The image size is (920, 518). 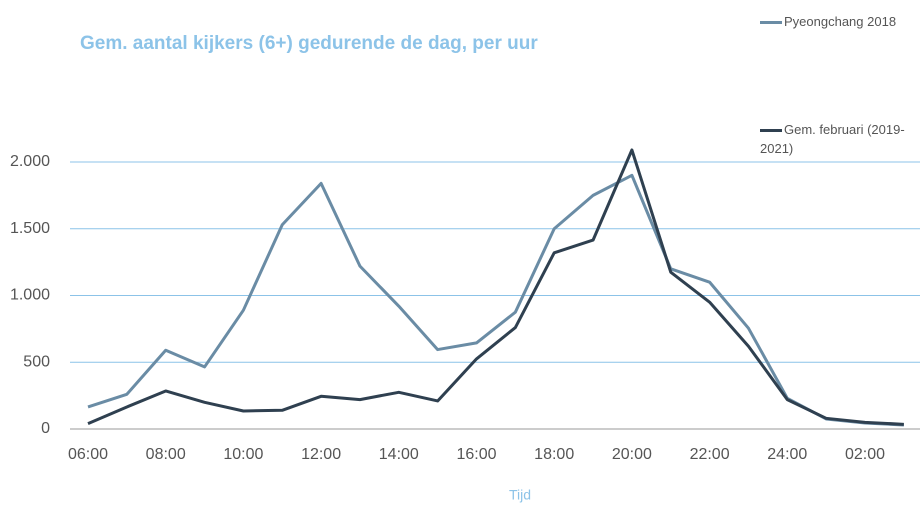 I want to click on x-tick-label: 12:00, so click(x=321, y=454).